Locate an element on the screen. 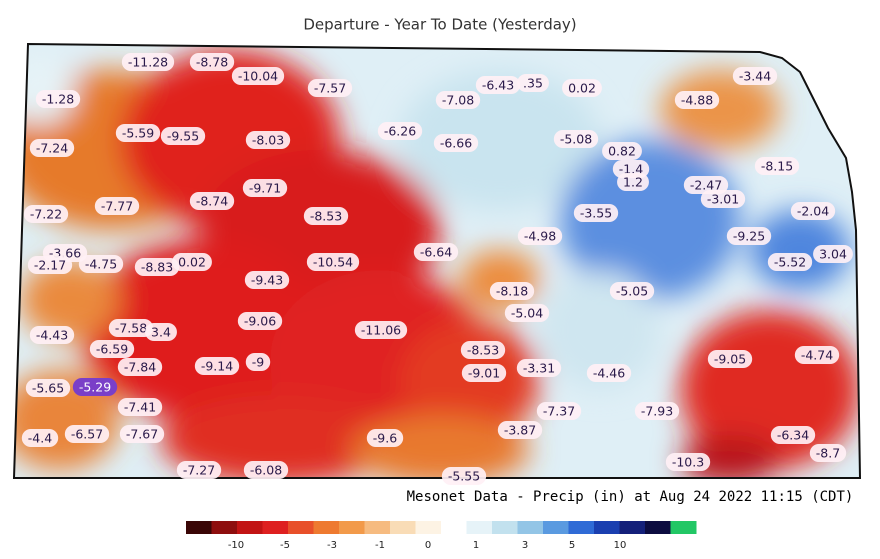 The image size is (880, 559). station: -5.29 is located at coordinates (95, 387).